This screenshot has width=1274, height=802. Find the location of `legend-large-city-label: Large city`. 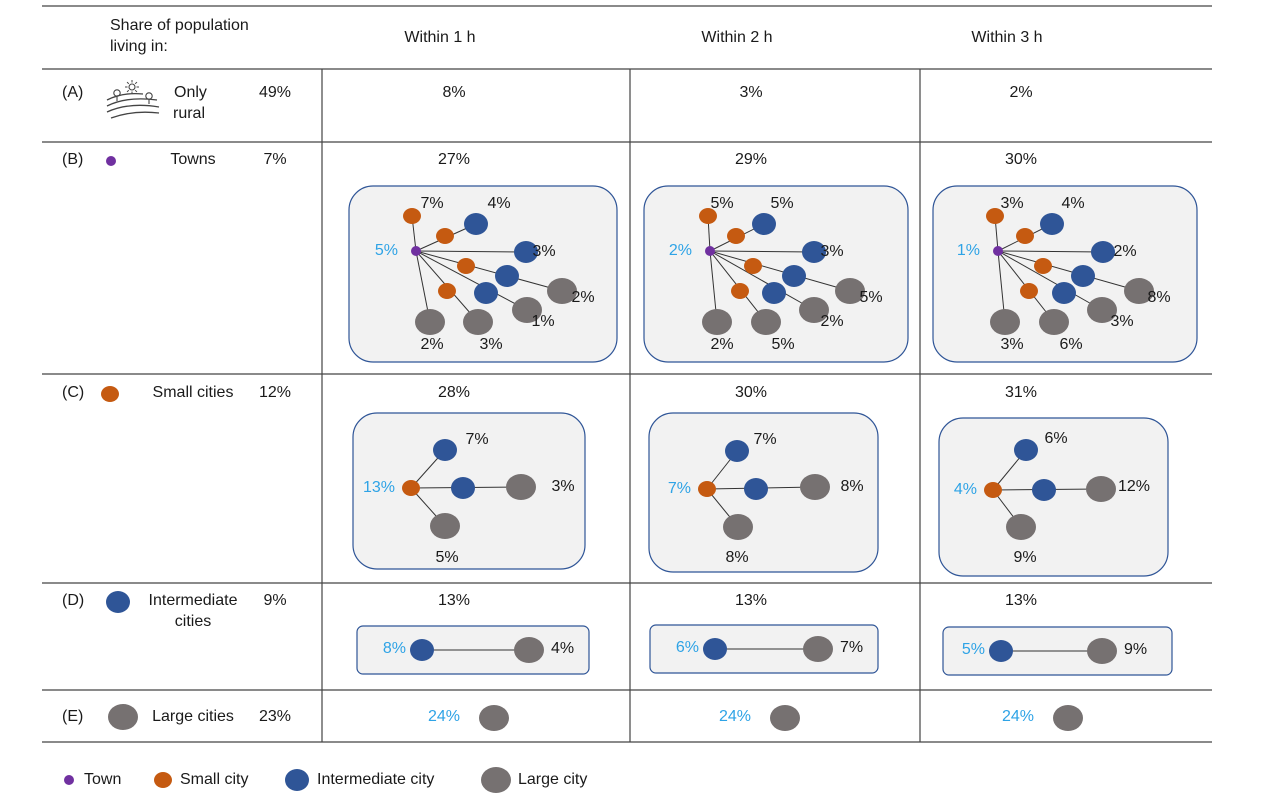

legend-large-city-label: Large city is located at coordinates (552, 779).